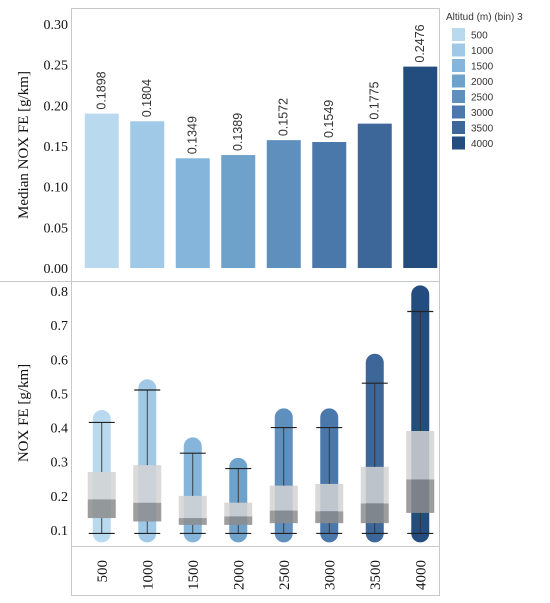  What do you see at coordinates (60, 531) in the screenshot?
I see `bottom-y-tick-label: 0.1` at bounding box center [60, 531].